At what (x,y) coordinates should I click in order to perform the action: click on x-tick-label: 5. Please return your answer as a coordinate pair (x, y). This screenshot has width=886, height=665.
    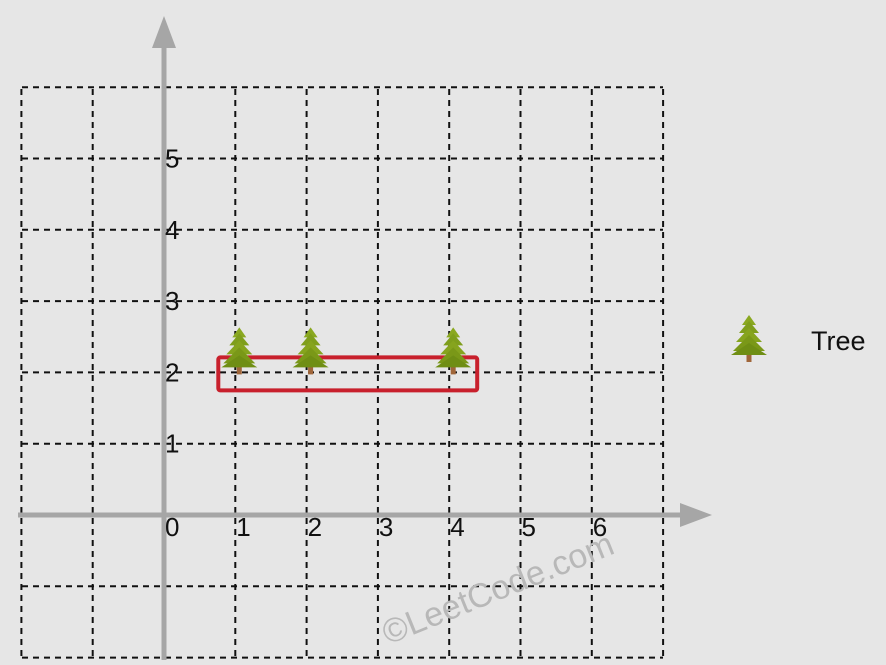
    Looking at the image, I should click on (529, 527).